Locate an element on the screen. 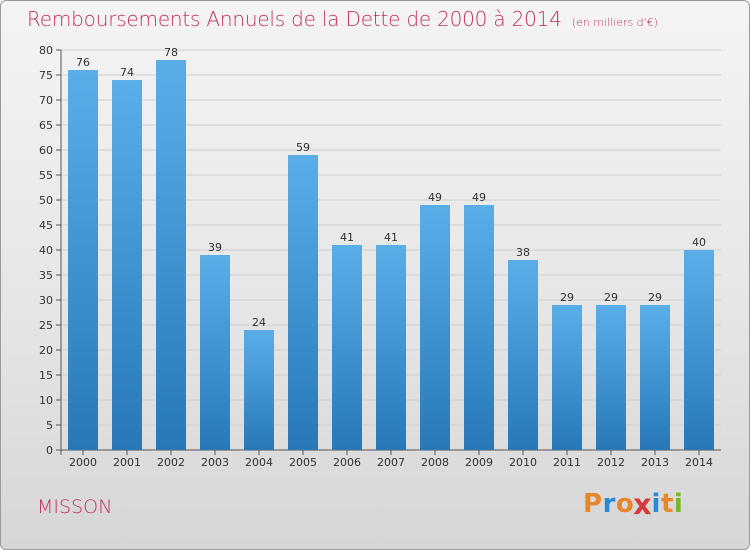  x-tick-label-2008: 2008 is located at coordinates (435, 462).